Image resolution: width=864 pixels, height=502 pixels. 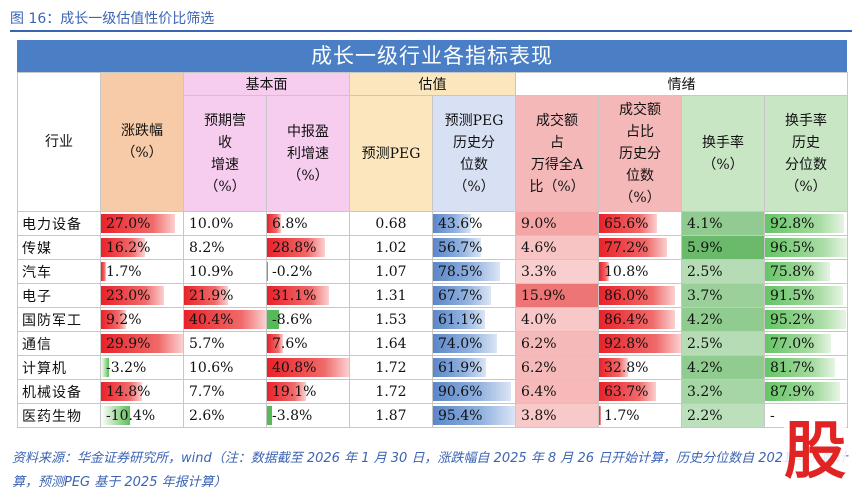 I want to click on rev-growth-cell: 40.4%, so click(x=225, y=319).